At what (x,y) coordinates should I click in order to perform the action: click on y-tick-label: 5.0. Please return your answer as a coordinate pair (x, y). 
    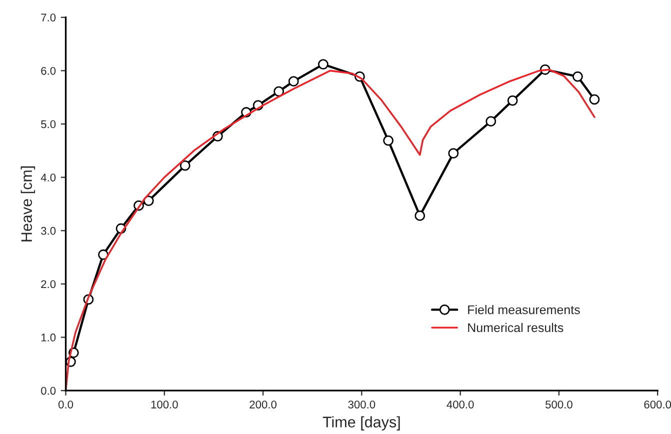
    Looking at the image, I should click on (48, 124).